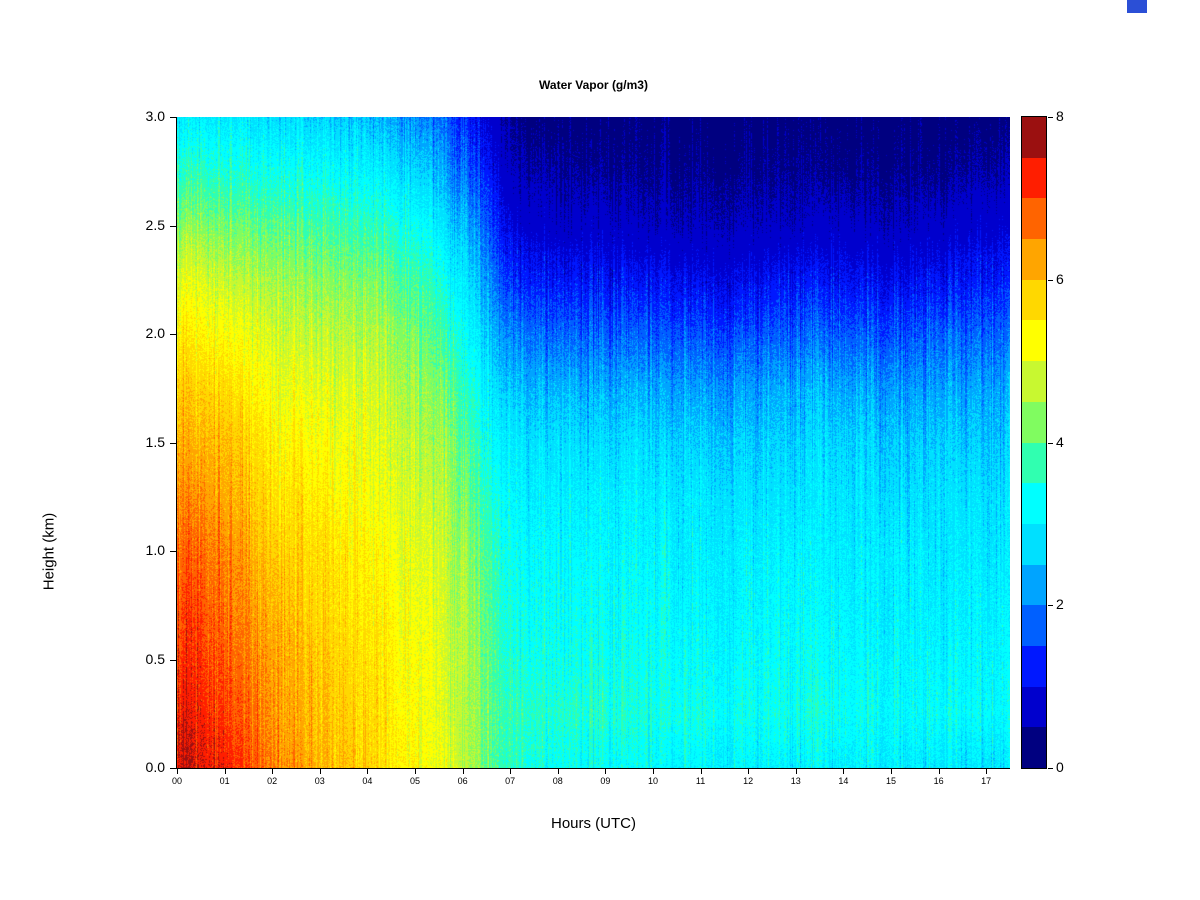 Image resolution: width=1200 pixels, height=900 pixels. Describe the element at coordinates (319, 781) in the screenshot. I see `x-tick-label: 03` at that location.